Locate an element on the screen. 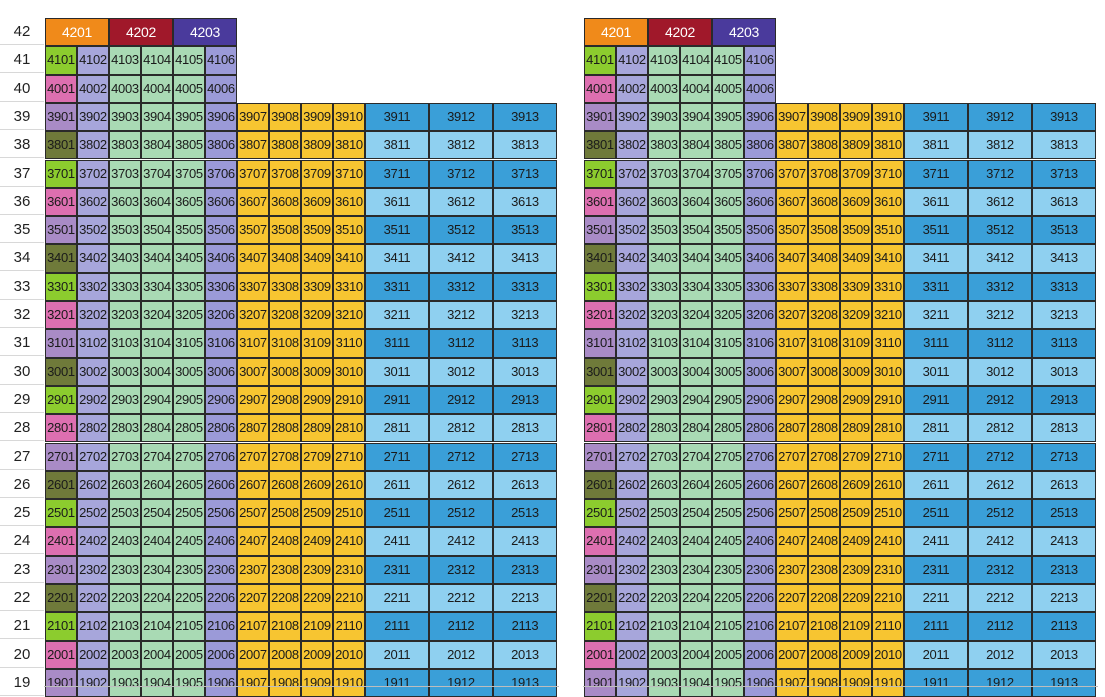 This screenshot has height=697, width=1105. unit-2807: 2807 is located at coordinates (253, 428).